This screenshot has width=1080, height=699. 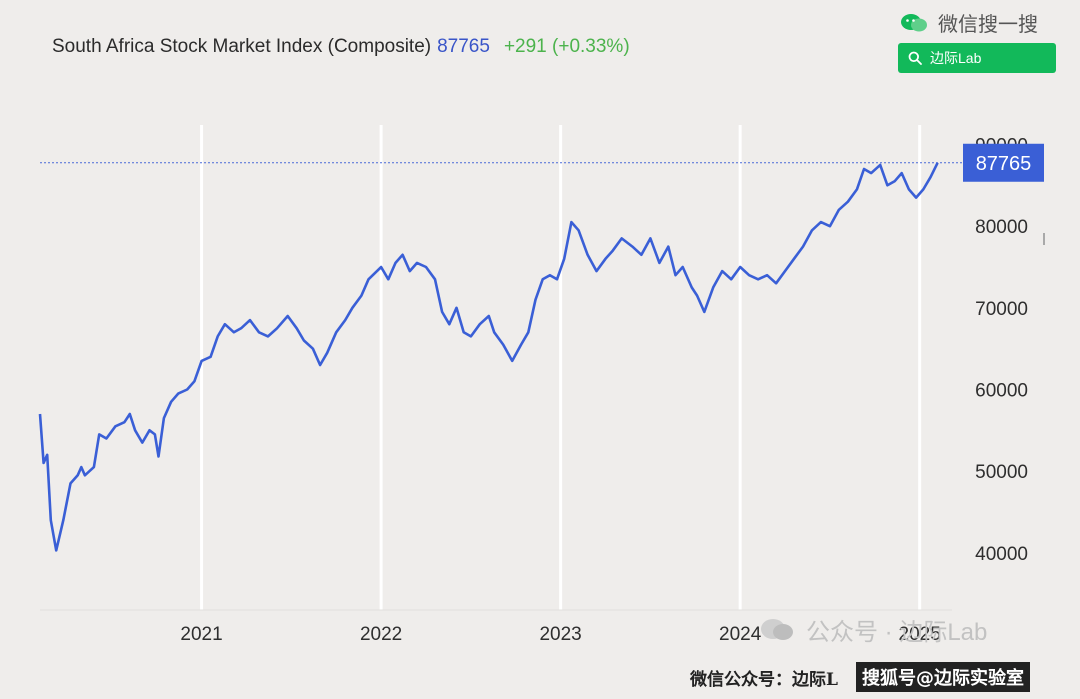 I want to click on y-tick-label: 80000, so click(x=1001, y=227).